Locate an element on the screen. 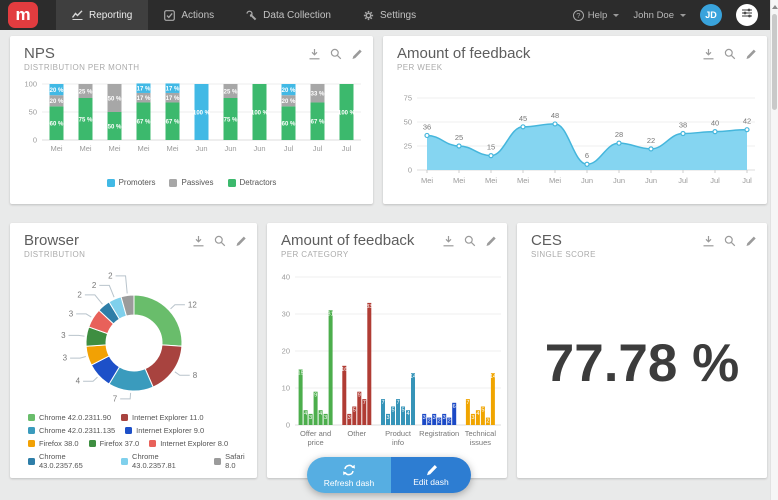 This screenshot has height=500, width=778. scrollbar-thumb is located at coordinates (774, 62).